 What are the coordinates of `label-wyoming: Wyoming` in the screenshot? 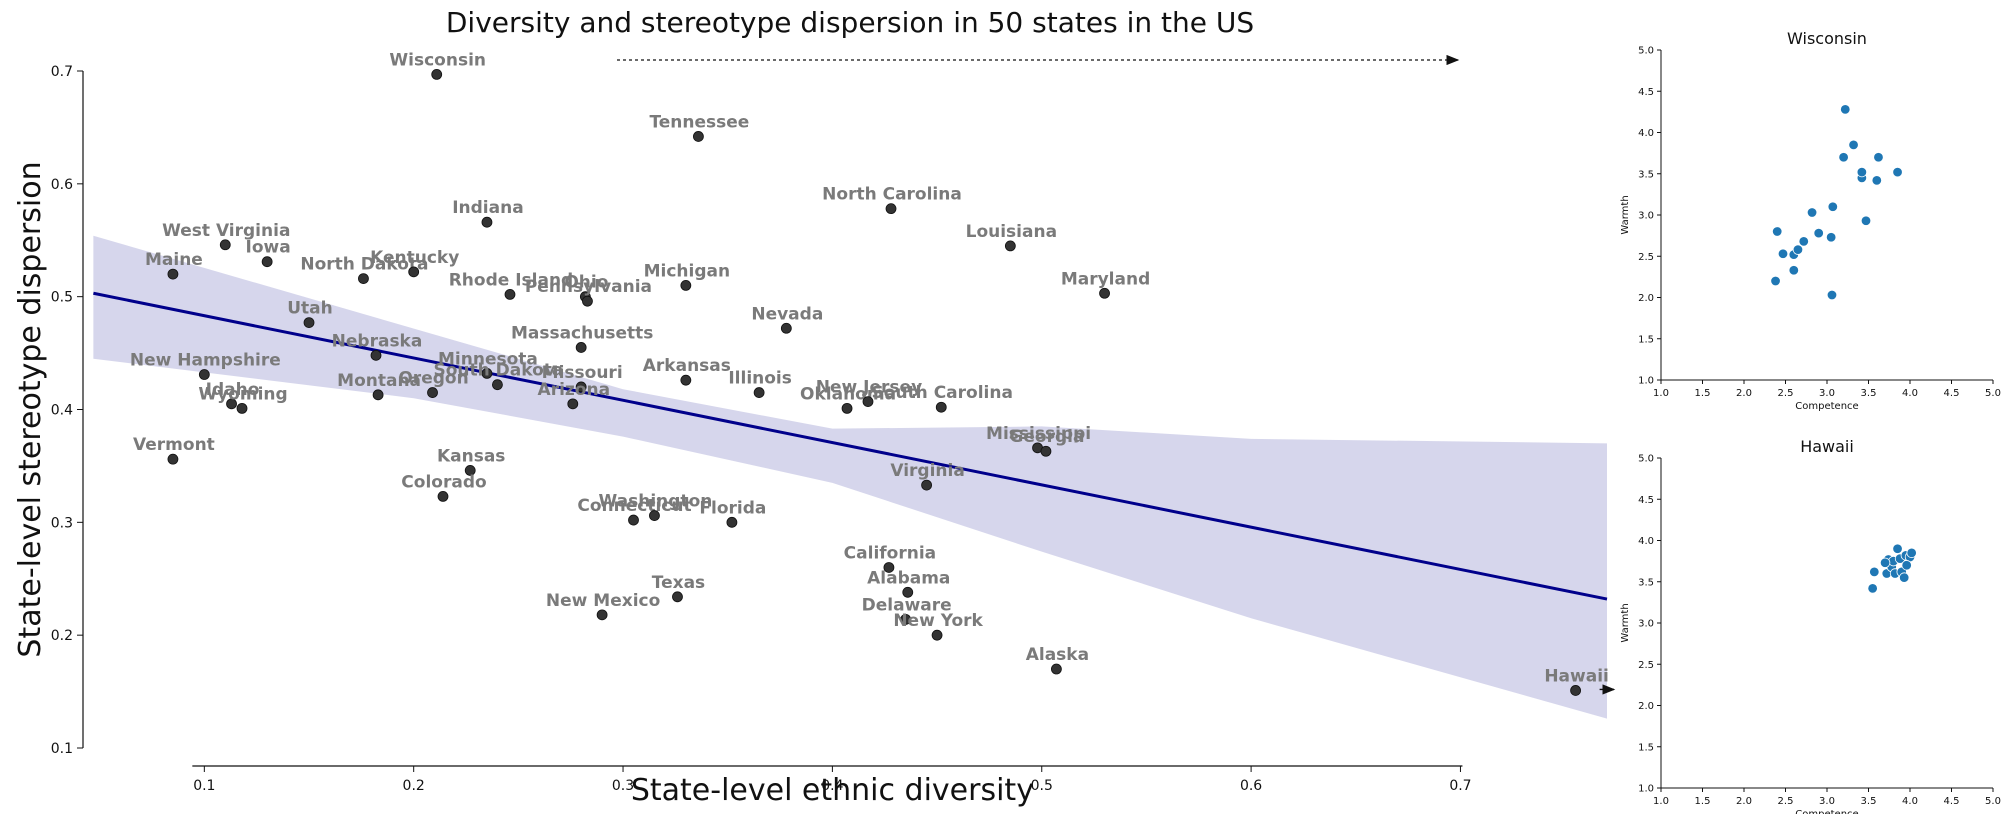 It's located at (242, 394).